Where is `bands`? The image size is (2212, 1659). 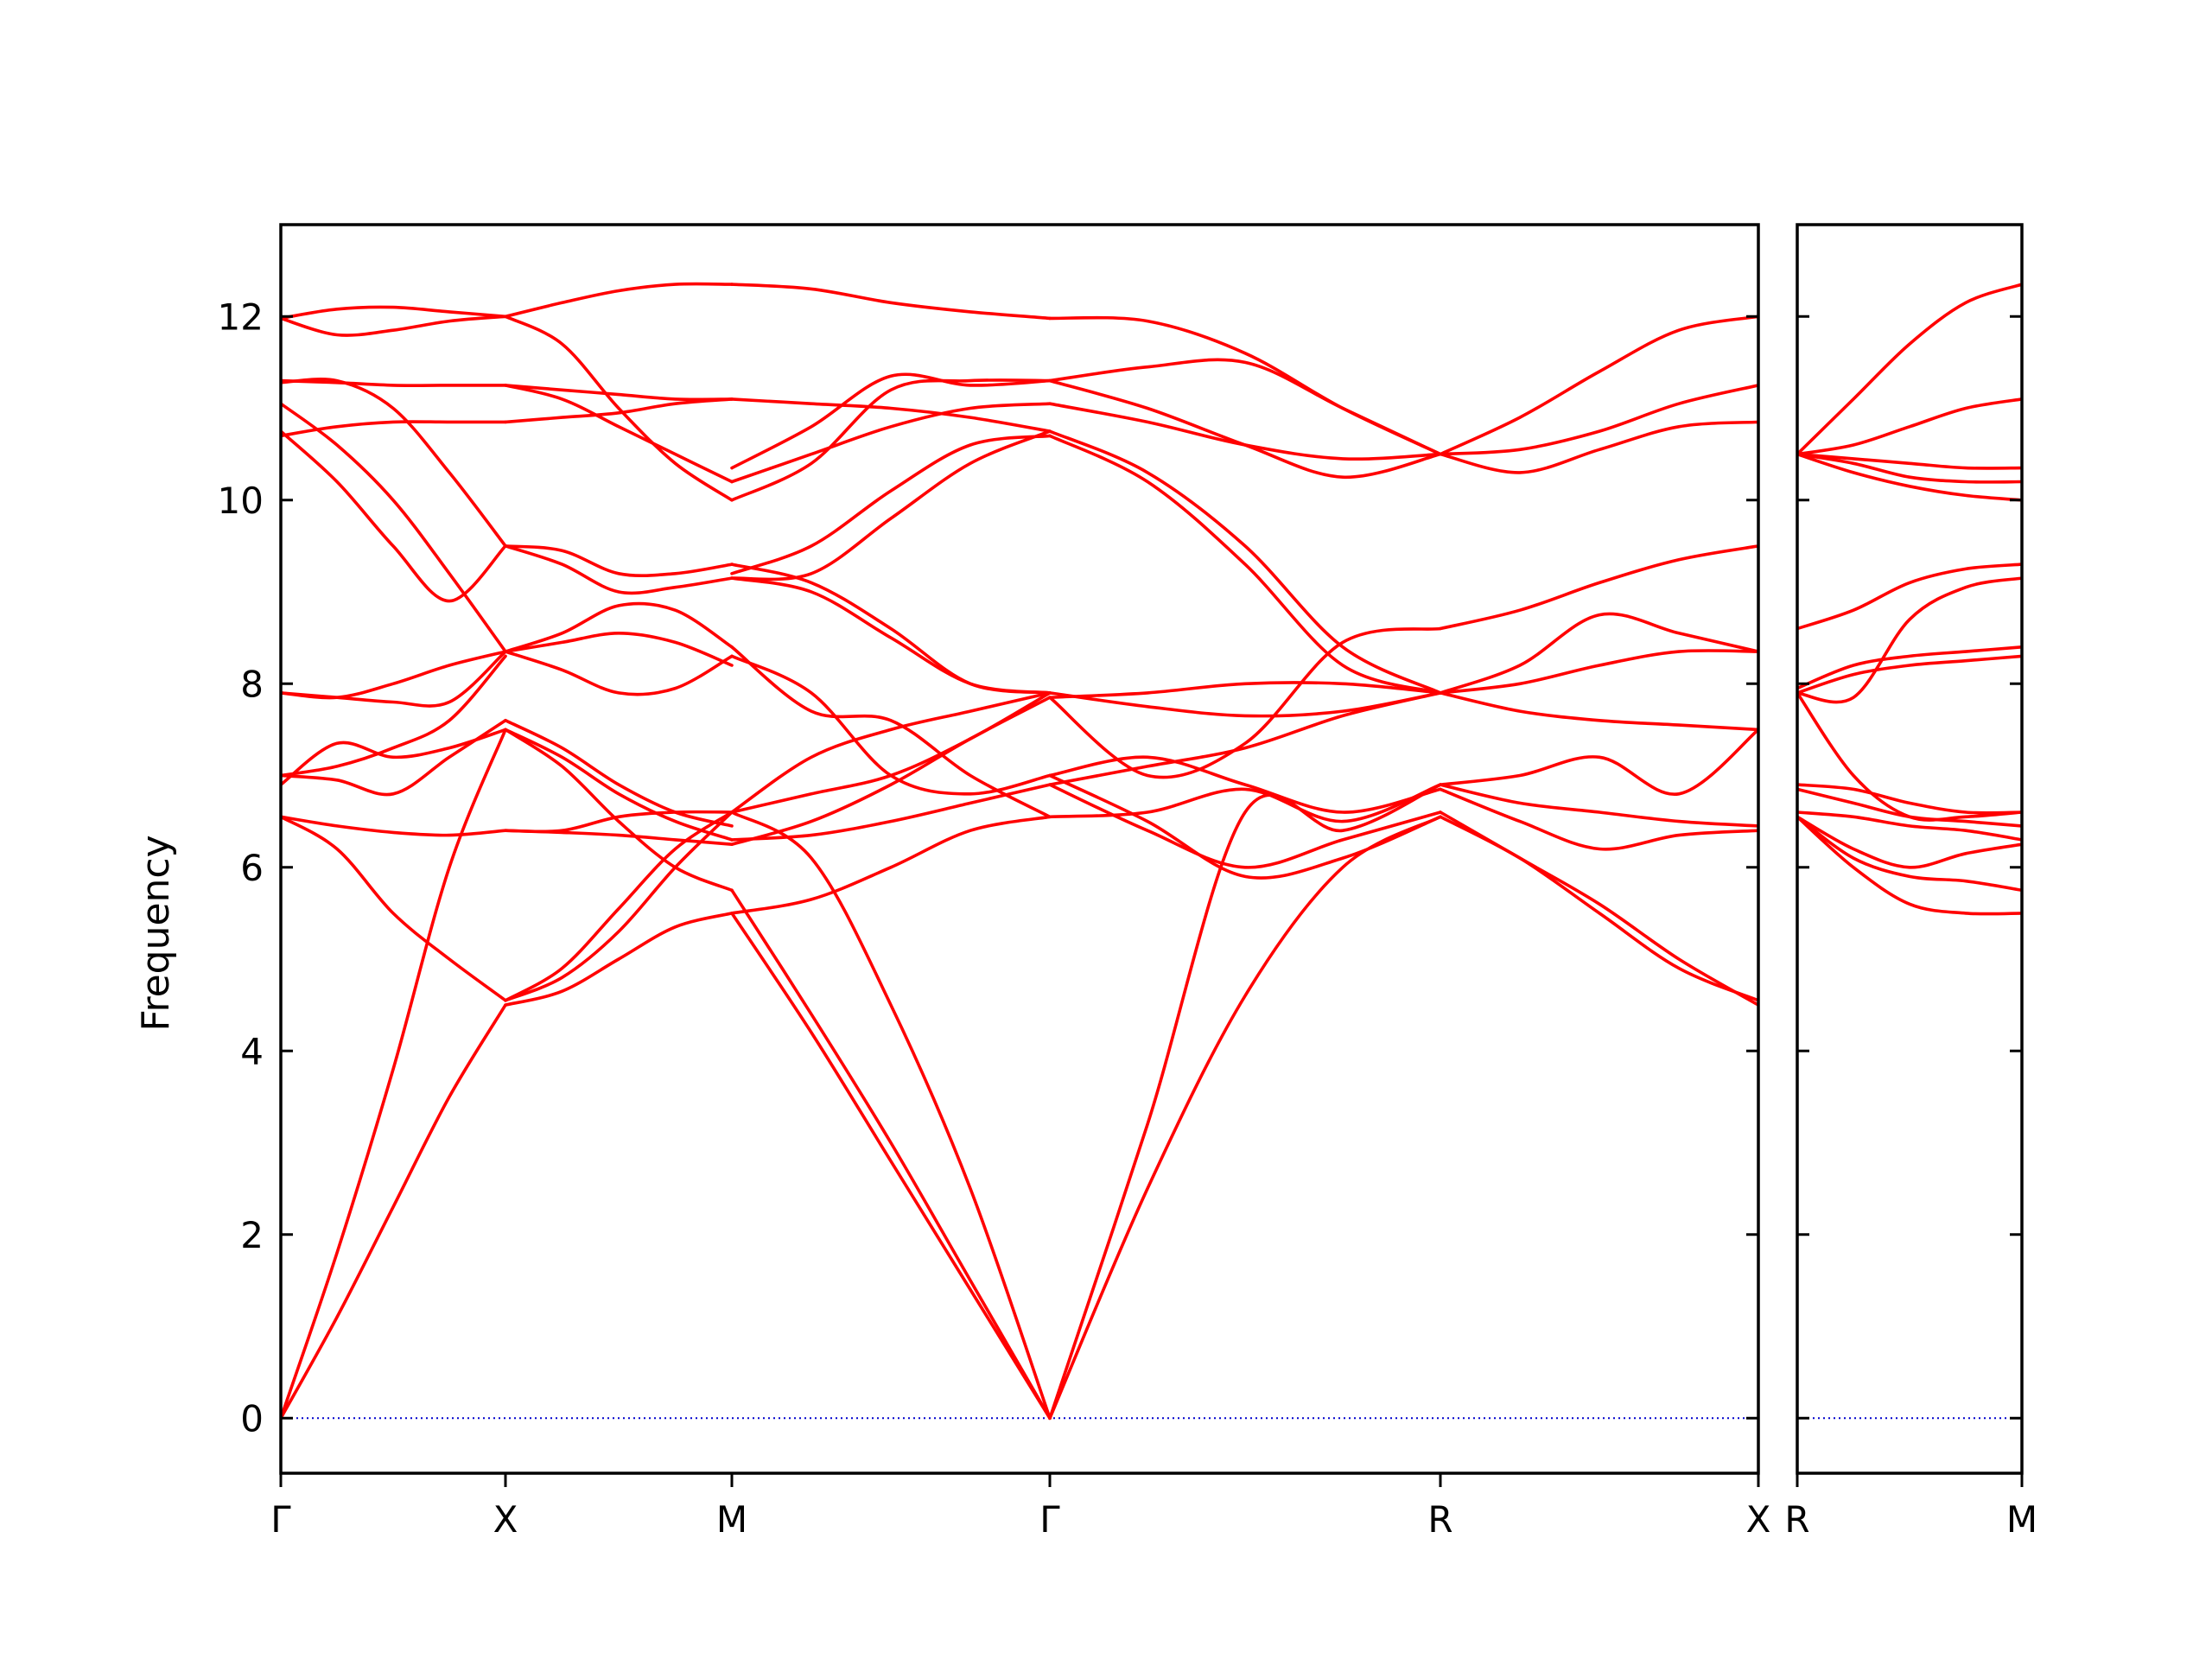 bands is located at coordinates (1909, 599).